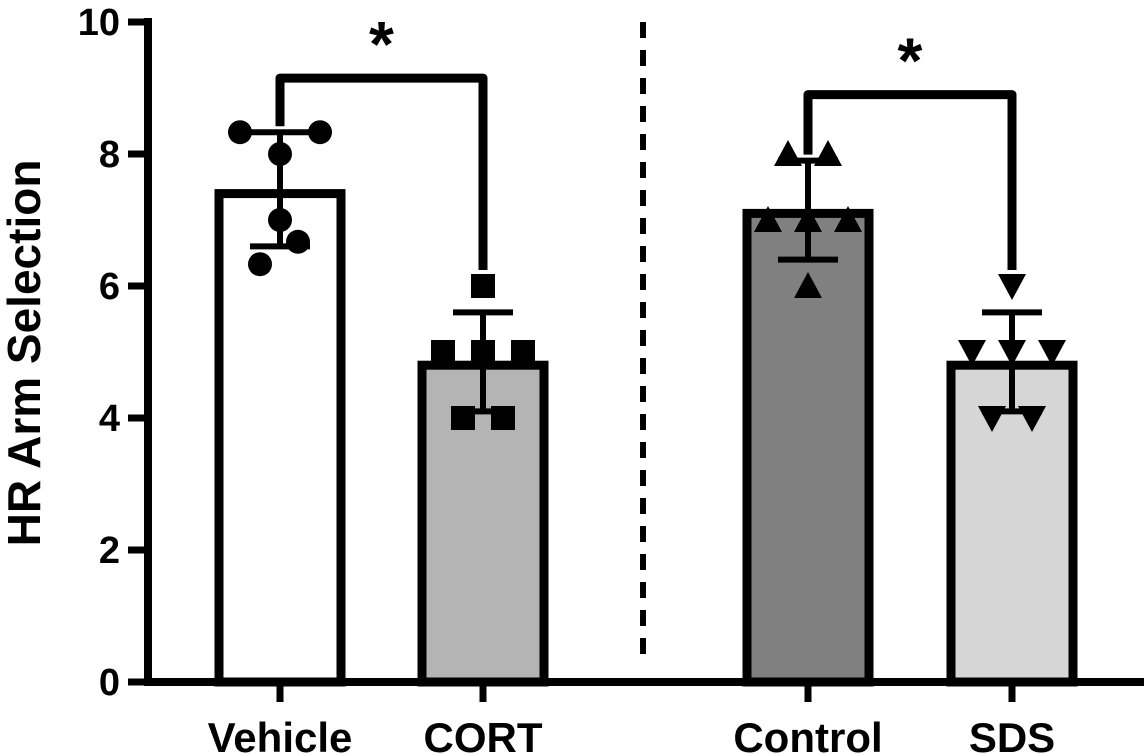 This screenshot has height=754, width=1144. What do you see at coordinates (25, 353) in the screenshot?
I see `y-axis-label: HR Arm Selection` at bounding box center [25, 353].